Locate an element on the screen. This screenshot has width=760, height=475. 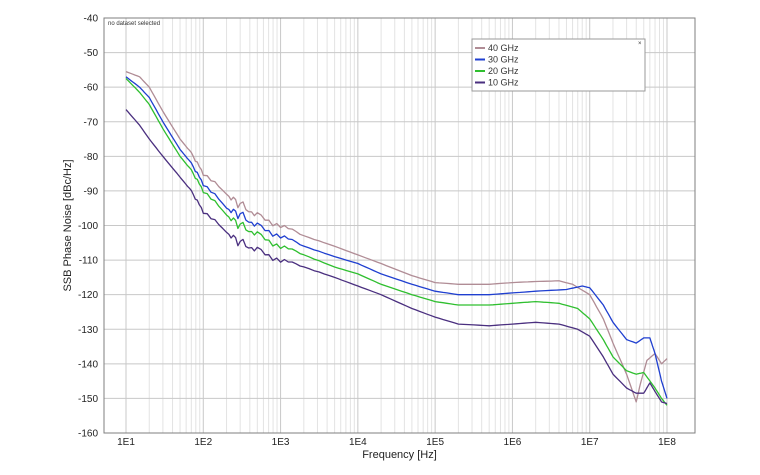
x-tick-label: 1E8 is located at coordinates (667, 442).